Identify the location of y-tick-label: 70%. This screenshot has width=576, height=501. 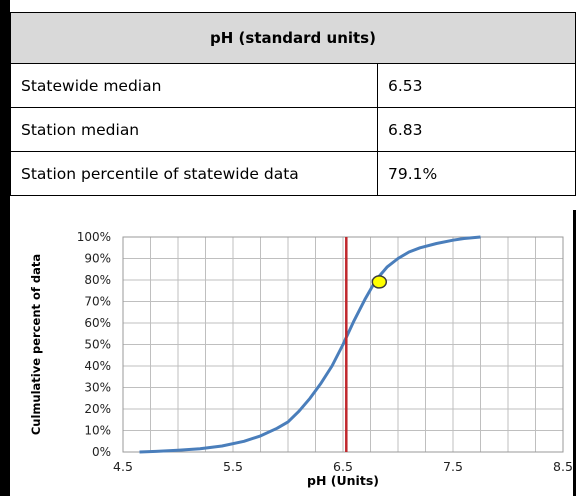
(97, 302).